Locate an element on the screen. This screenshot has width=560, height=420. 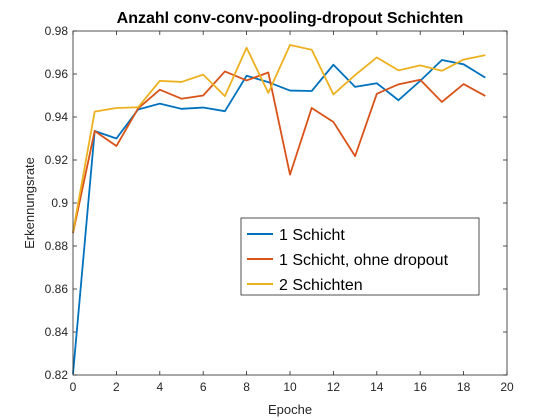
x-tick-label: 12 is located at coordinates (334, 387).